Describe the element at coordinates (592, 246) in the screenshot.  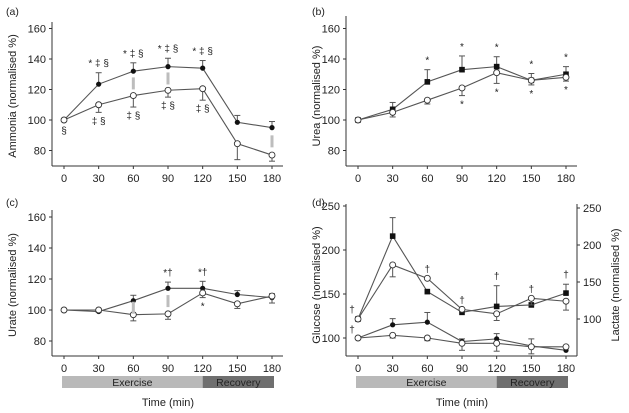
I see `y-tick-label-right: 200` at that location.